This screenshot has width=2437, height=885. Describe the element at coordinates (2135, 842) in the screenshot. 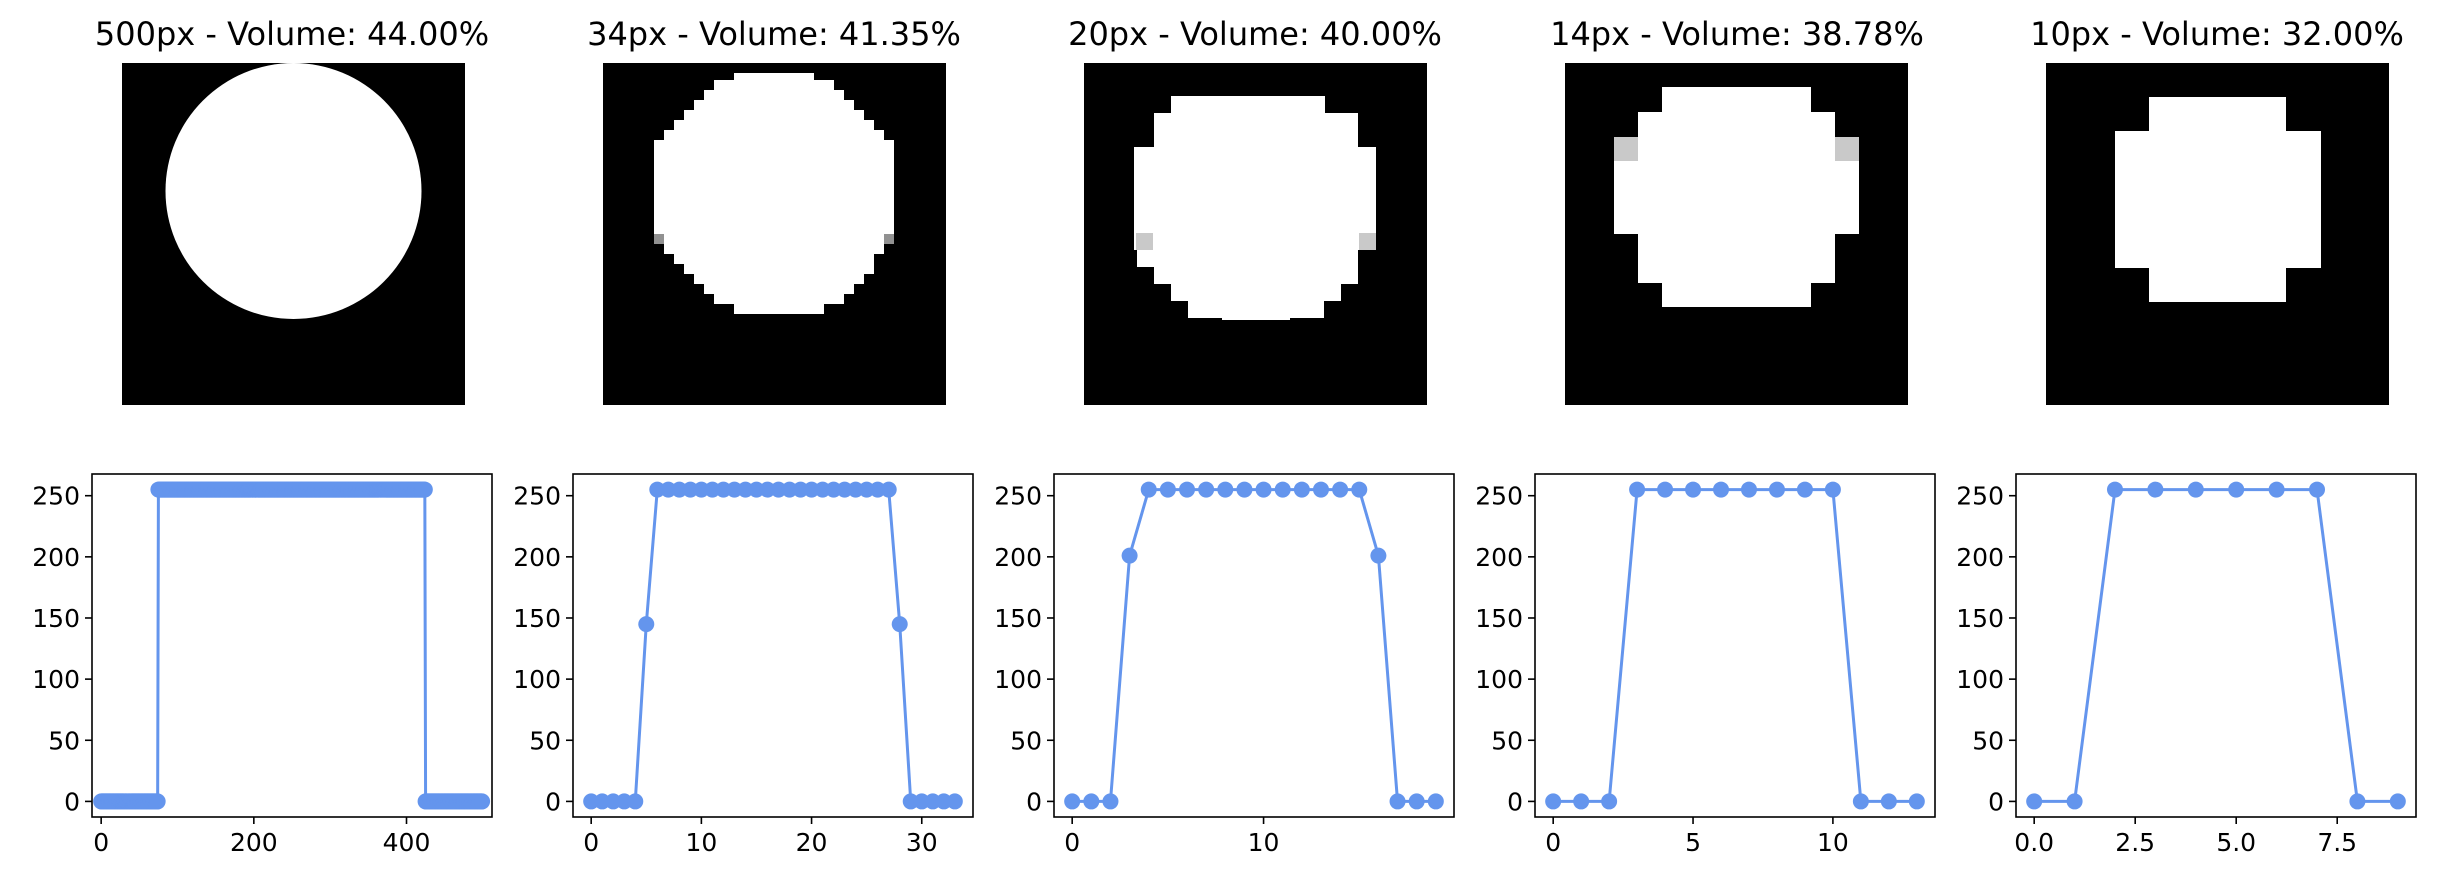

I see `x-tick-label: 2.5` at that location.